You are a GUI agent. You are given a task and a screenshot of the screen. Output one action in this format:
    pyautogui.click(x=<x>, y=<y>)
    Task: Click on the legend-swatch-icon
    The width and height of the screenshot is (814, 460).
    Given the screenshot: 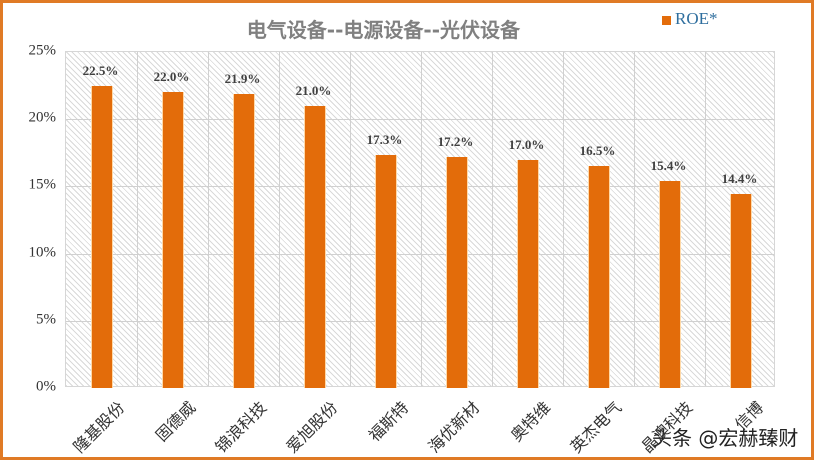 What is the action you would take?
    pyautogui.click(x=666, y=20)
    